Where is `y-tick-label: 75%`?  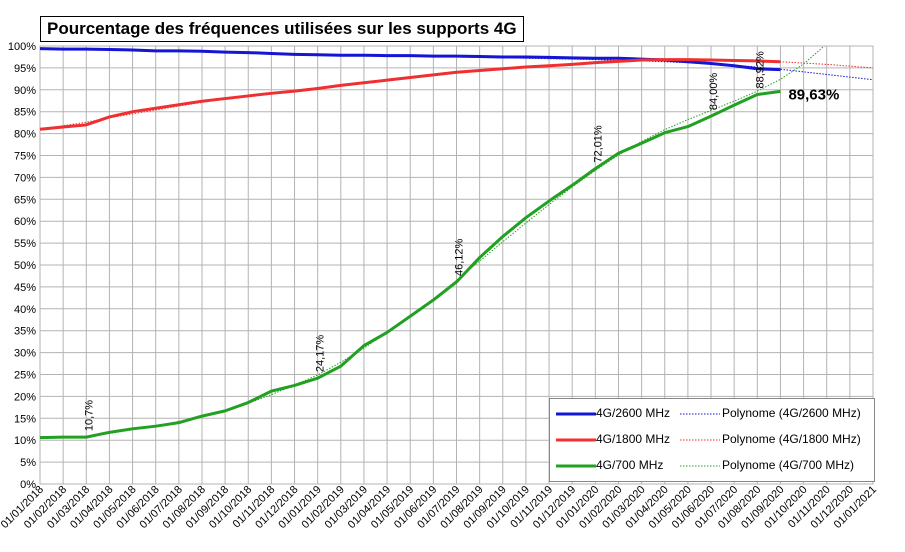
y-tick-label: 75% is located at coordinates (25, 157).